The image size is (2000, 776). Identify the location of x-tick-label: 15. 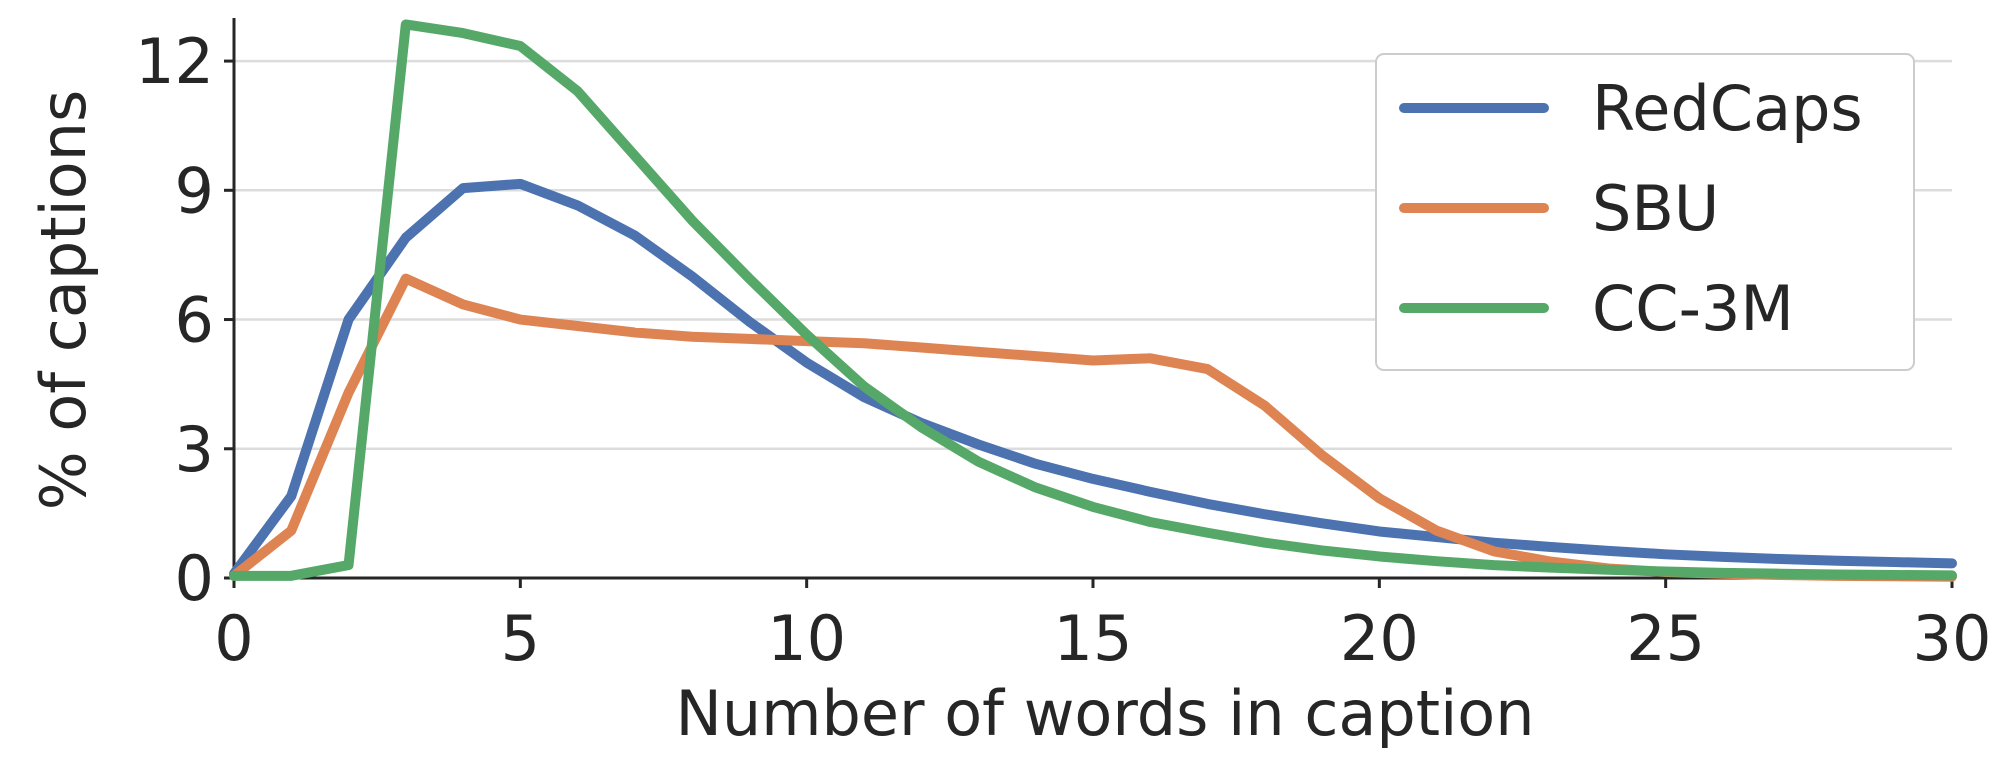
(1093, 638).